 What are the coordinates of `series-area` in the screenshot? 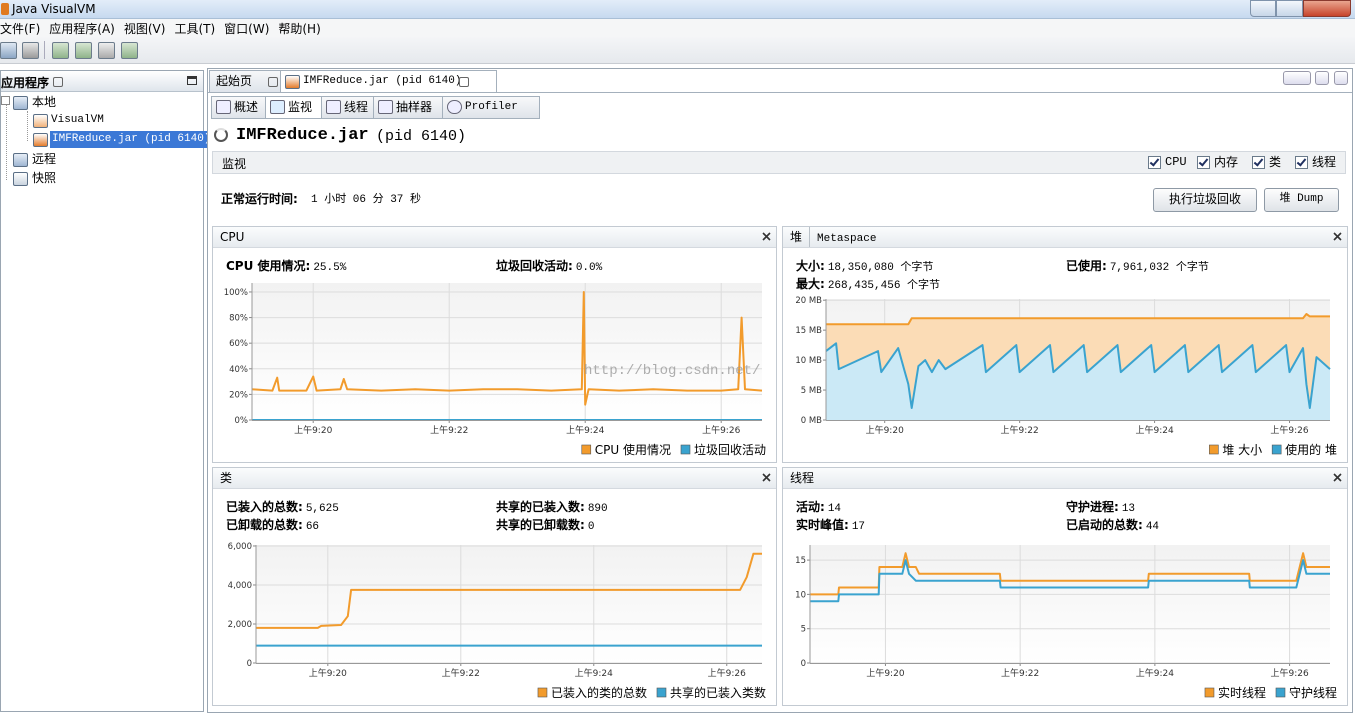 It's located at (1078, 381).